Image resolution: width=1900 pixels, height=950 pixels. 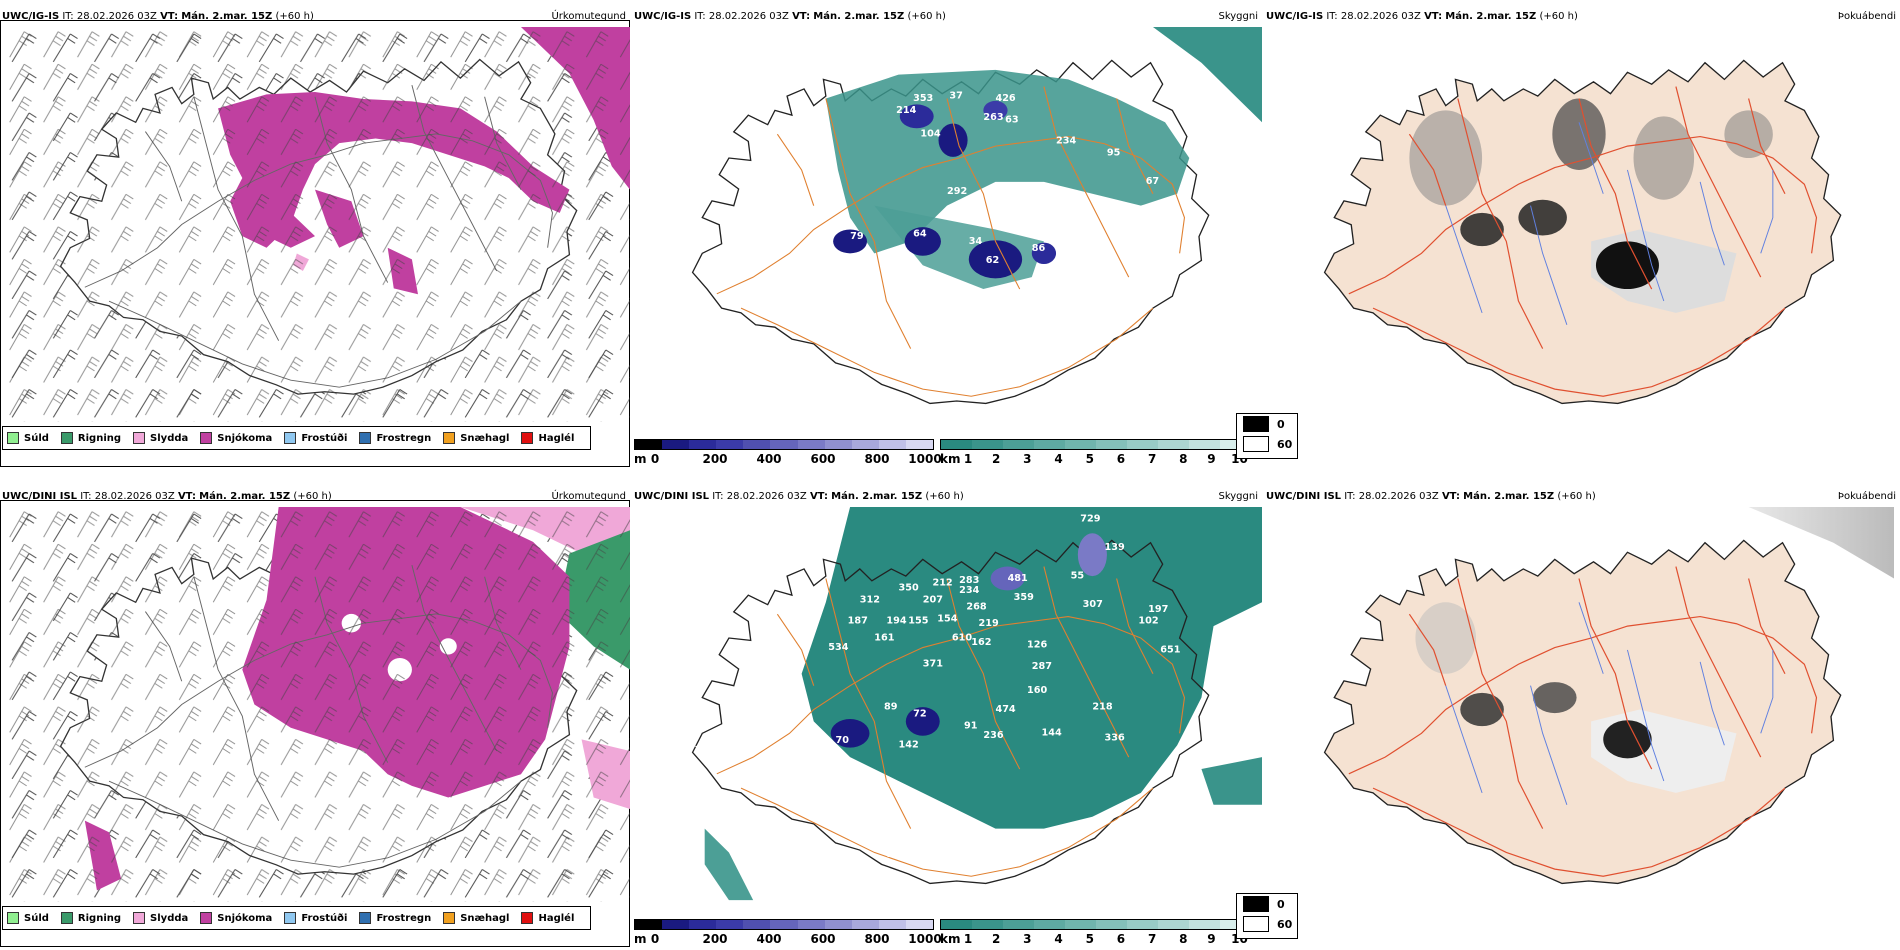 What do you see at coordinates (395, 438) in the screenshot?
I see `legend-item: Frostregn` at bounding box center [395, 438].